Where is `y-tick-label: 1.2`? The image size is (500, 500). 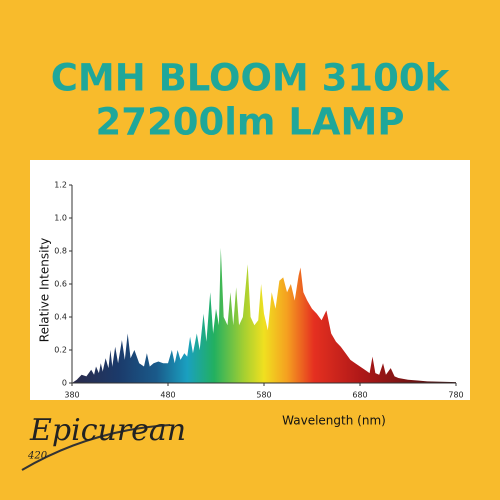 y-tick-label: 1.2 is located at coordinates (60, 185).